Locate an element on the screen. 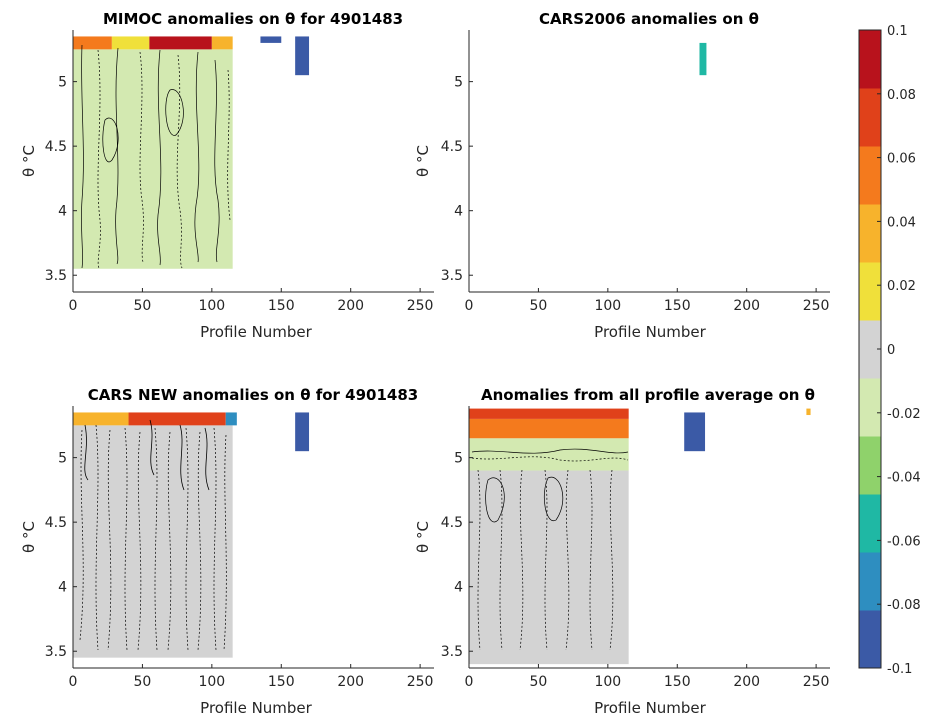 The image size is (925, 718). colorbar-tick-label: -0.08 is located at coordinates (904, 605).